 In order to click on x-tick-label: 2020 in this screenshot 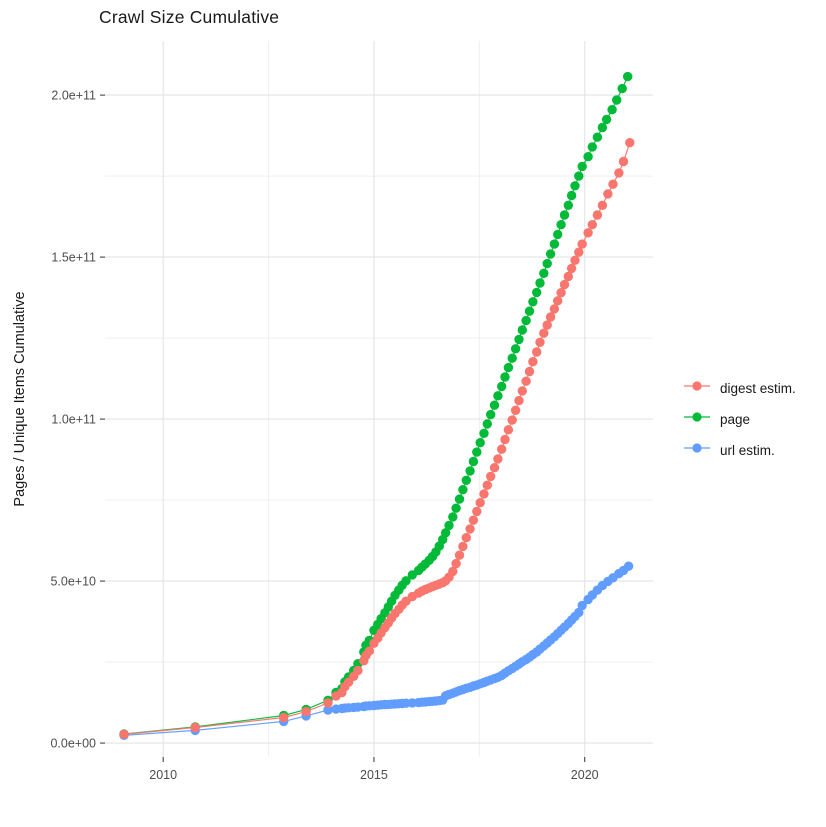, I will do `click(585, 775)`.